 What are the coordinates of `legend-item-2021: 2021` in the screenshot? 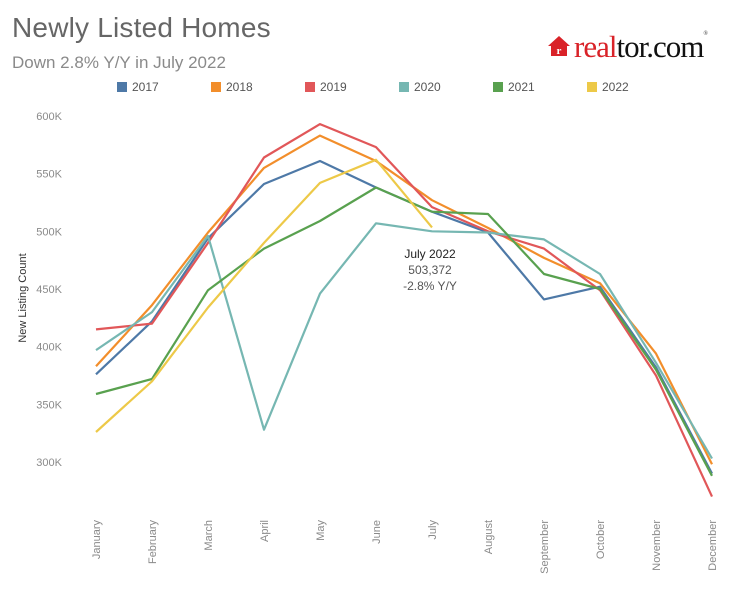 It's located at (514, 87).